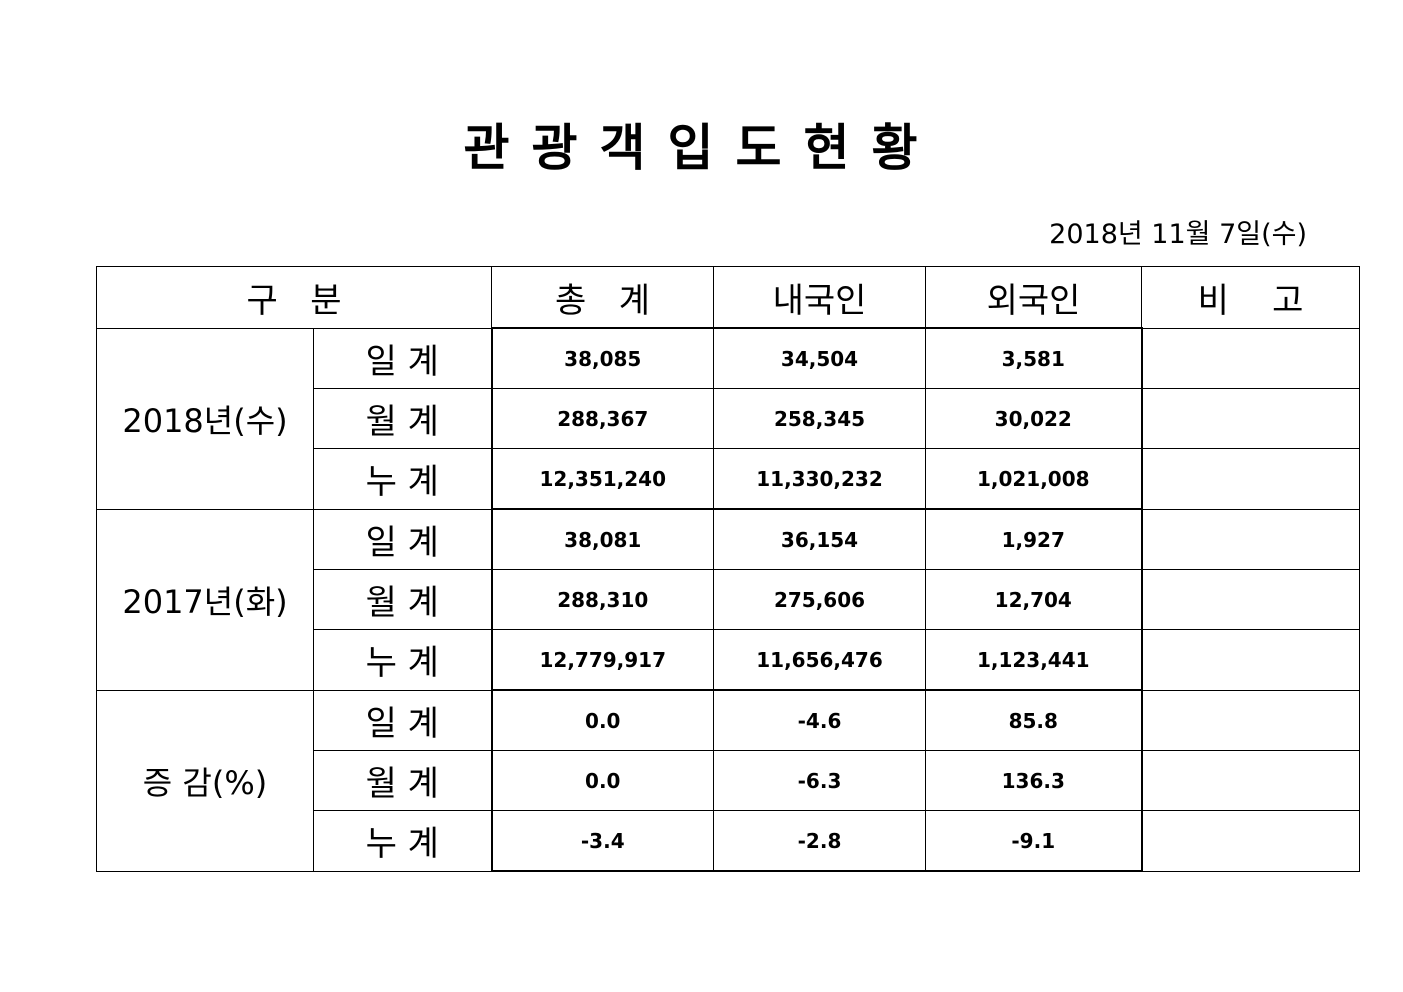 The image size is (1403, 992). I want to click on table-row: 월 계 288,367 258,345 30,022, so click(728, 418).